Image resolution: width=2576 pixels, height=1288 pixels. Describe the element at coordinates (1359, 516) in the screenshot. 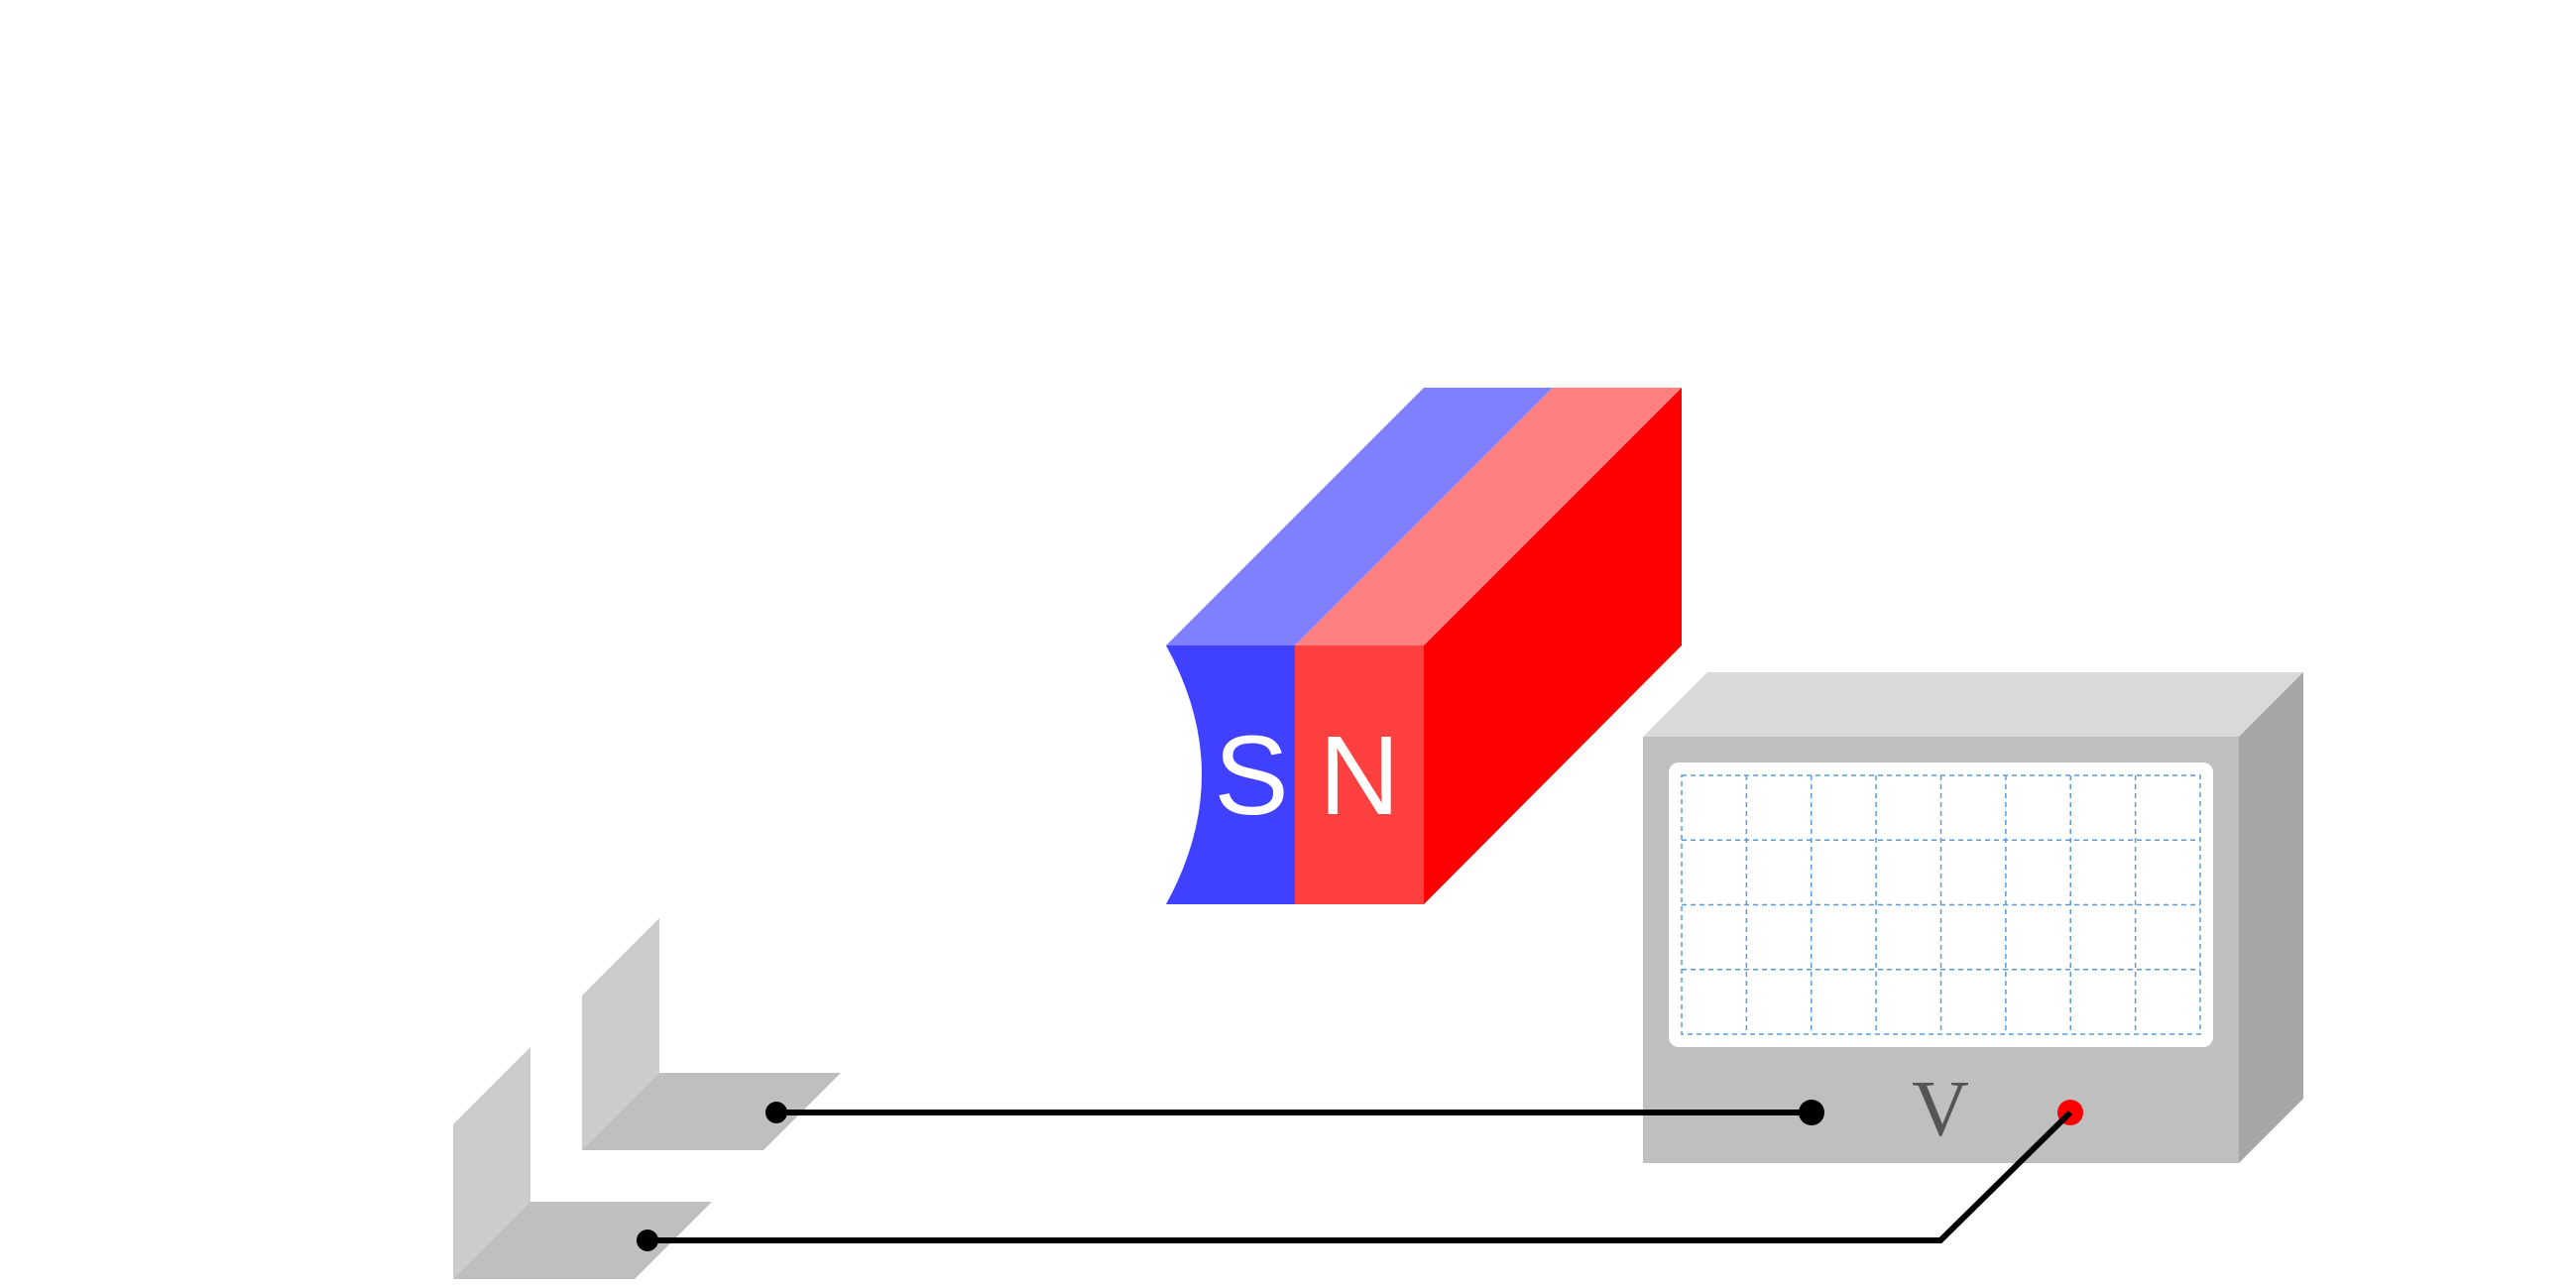

I see `magnet-south-top-face` at that location.